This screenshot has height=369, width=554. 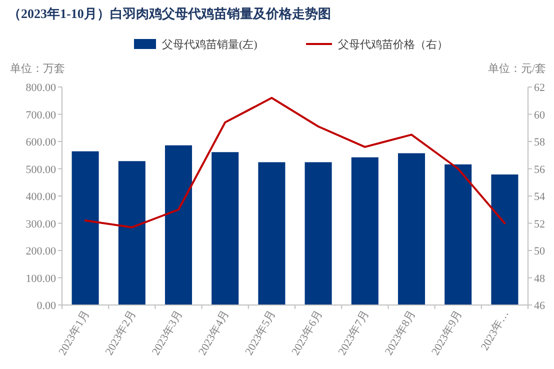 What do you see at coordinates (46, 306) in the screenshot?
I see `y-tick-label: 0.00` at bounding box center [46, 306].